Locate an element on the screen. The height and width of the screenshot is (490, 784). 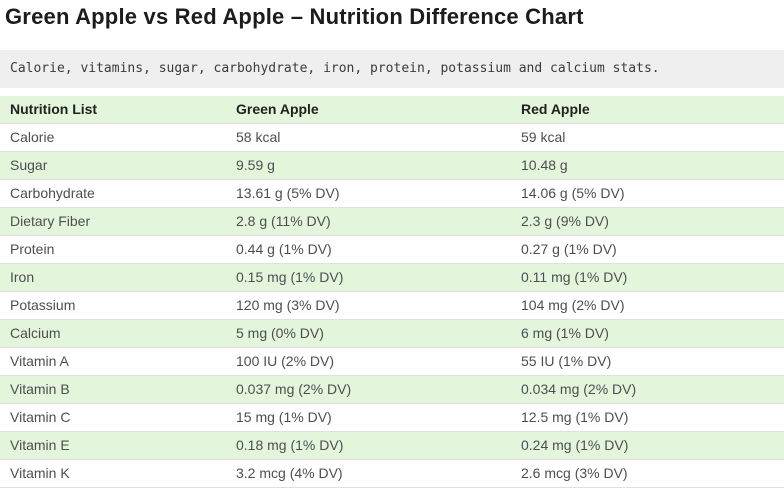
table-row: Dietary Fiber 2.8 g (11% DV) 2.3 g (9% DV) is located at coordinates (392, 221).